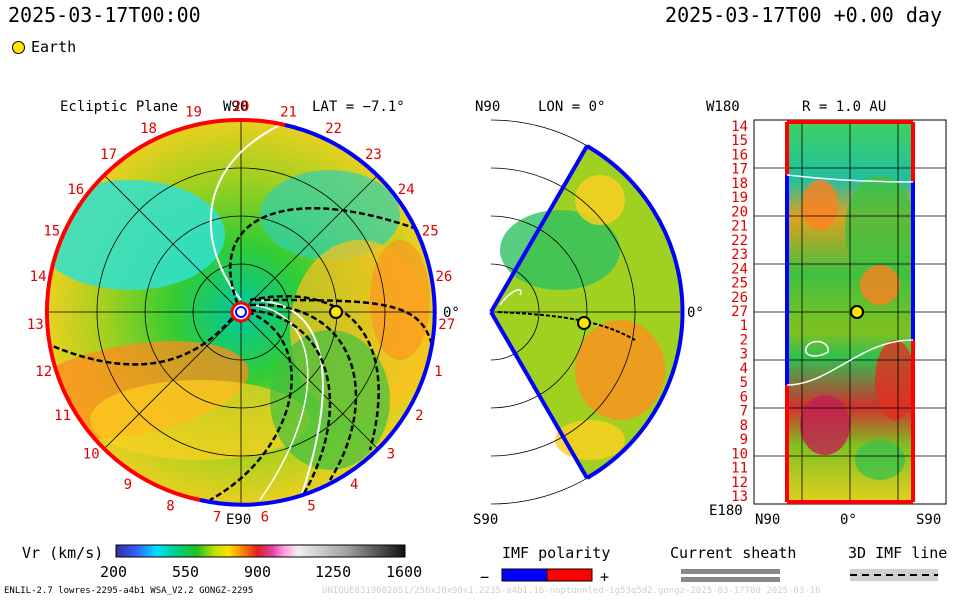 This screenshot has width=960, height=600. I want to click on radial-y-tick-27: 27, so click(739, 312).